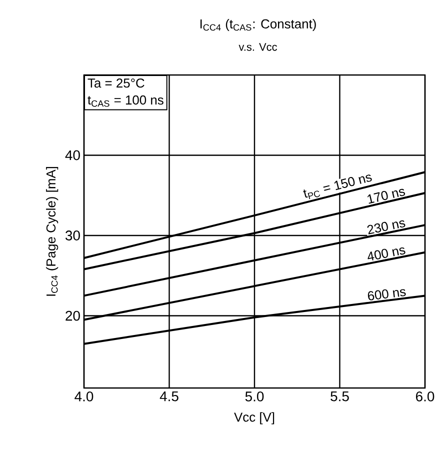 This screenshot has height=455, width=444. What do you see at coordinates (72, 235) in the screenshot?
I see `y-tick-label: 30` at bounding box center [72, 235].